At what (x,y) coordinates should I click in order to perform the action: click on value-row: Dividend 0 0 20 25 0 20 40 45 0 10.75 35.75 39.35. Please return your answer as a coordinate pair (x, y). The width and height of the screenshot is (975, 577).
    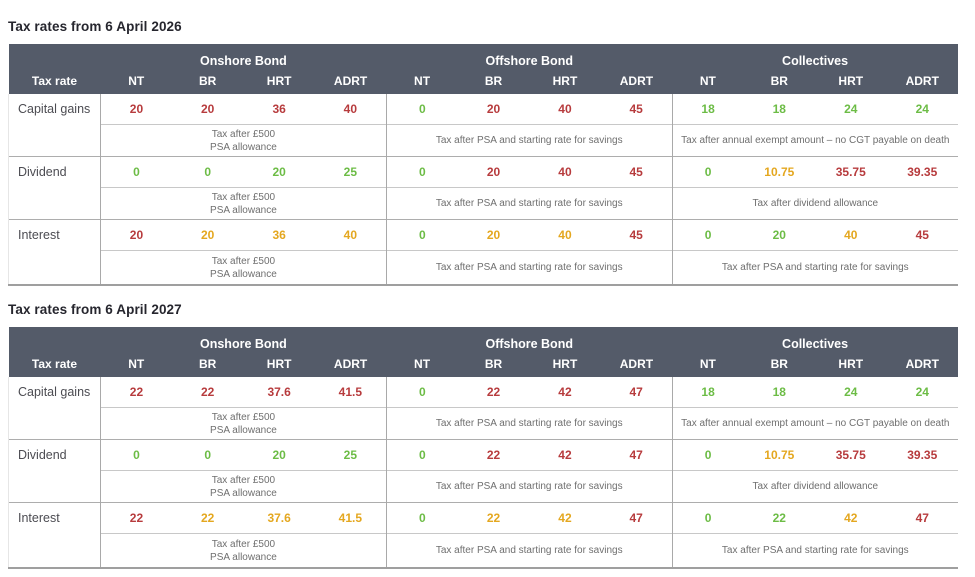
    Looking at the image, I should click on (483, 188).